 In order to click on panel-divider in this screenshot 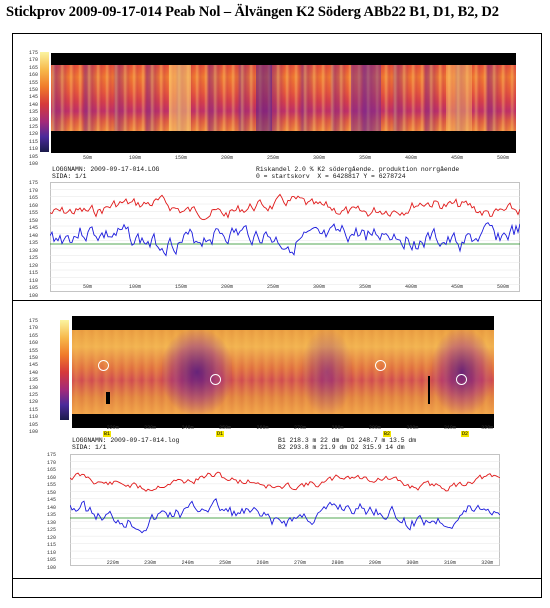, I will do `click(277, 300)`.